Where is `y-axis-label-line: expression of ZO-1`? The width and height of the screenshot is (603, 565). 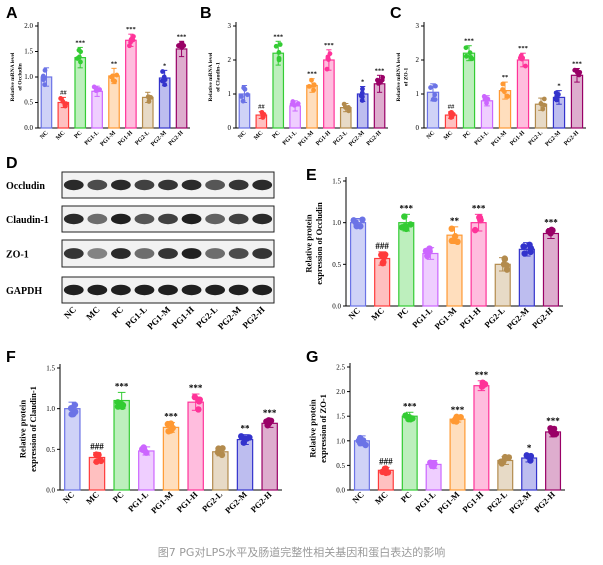 y-axis-label-line: expression of ZO-1 is located at coordinates (323, 428).